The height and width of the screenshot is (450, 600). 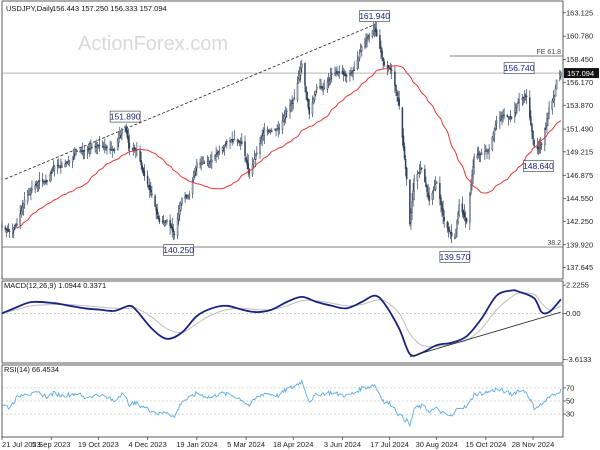 What do you see at coordinates (485, 444) in the screenshot?
I see `x-tick-label: 15 Oct 2024` at bounding box center [485, 444].